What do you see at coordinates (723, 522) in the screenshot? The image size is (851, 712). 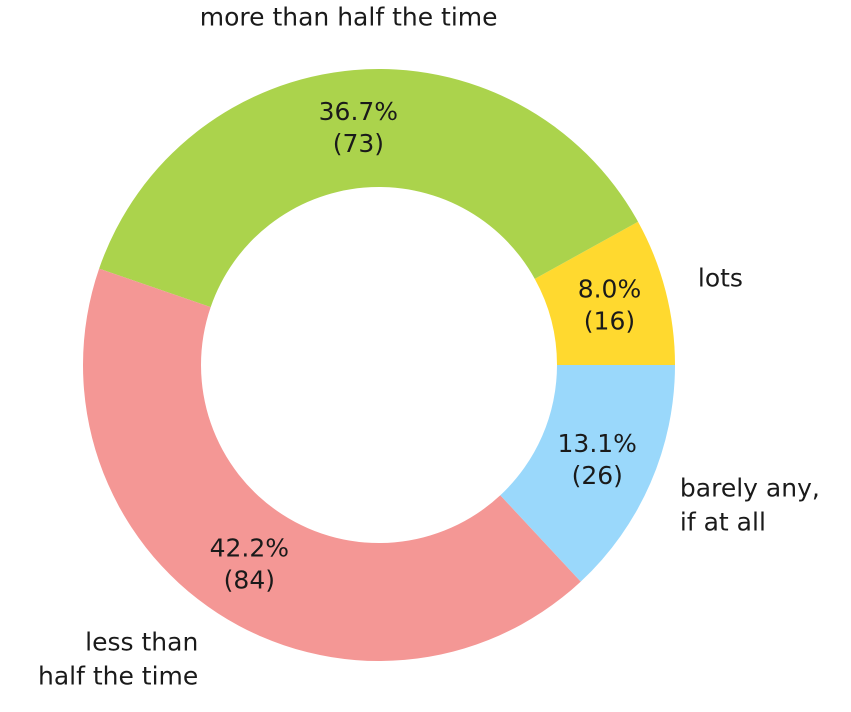 I see `category-label-line: if at all` at bounding box center [723, 522].